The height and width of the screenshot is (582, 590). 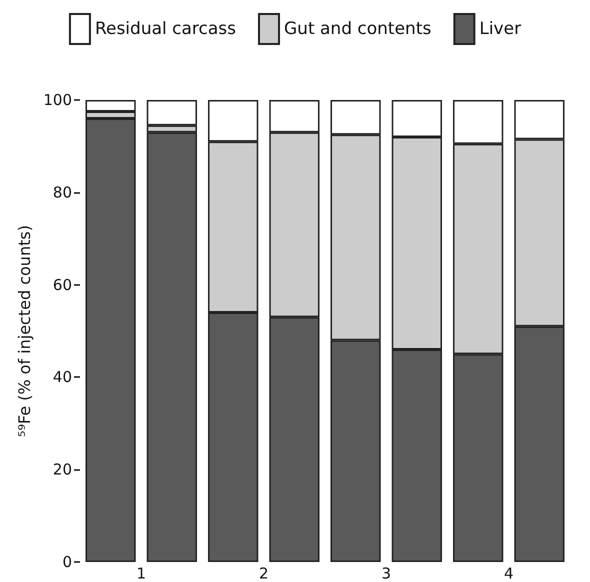 I want to click on legend-label: Gut and contents, so click(x=358, y=29).